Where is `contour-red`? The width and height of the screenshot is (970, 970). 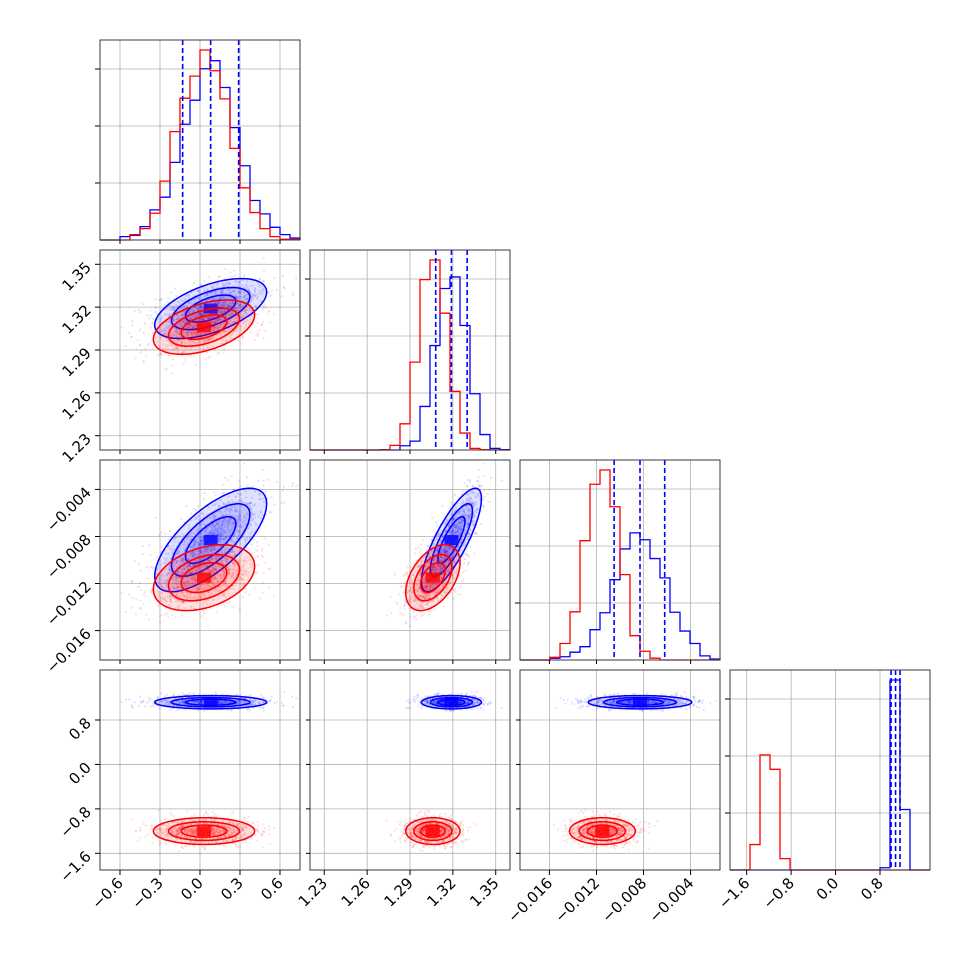
contour-red is located at coordinates (204, 327).